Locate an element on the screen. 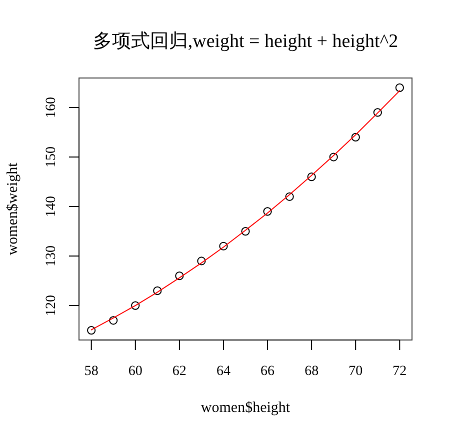  x-tick-label: 64 is located at coordinates (223, 371).